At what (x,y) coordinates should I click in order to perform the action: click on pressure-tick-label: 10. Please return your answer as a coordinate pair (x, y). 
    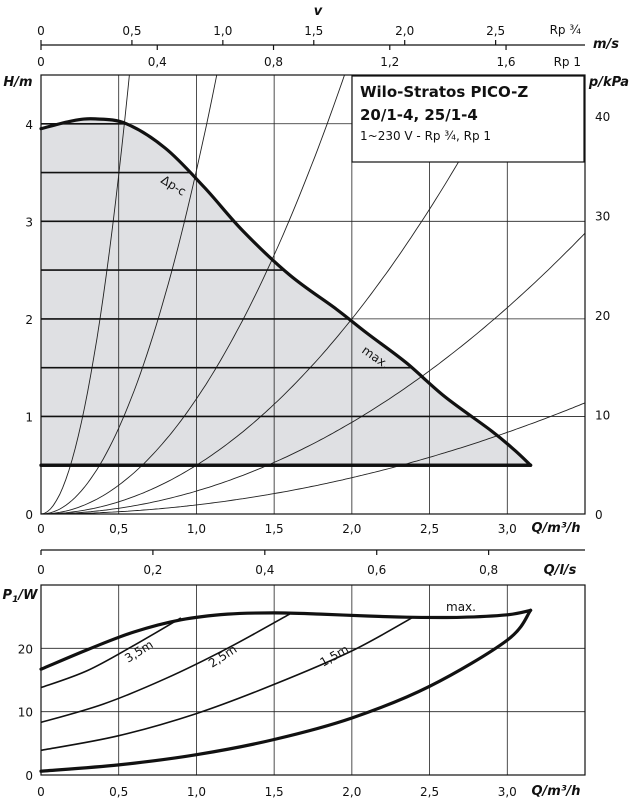
    Looking at the image, I should click on (602, 416).